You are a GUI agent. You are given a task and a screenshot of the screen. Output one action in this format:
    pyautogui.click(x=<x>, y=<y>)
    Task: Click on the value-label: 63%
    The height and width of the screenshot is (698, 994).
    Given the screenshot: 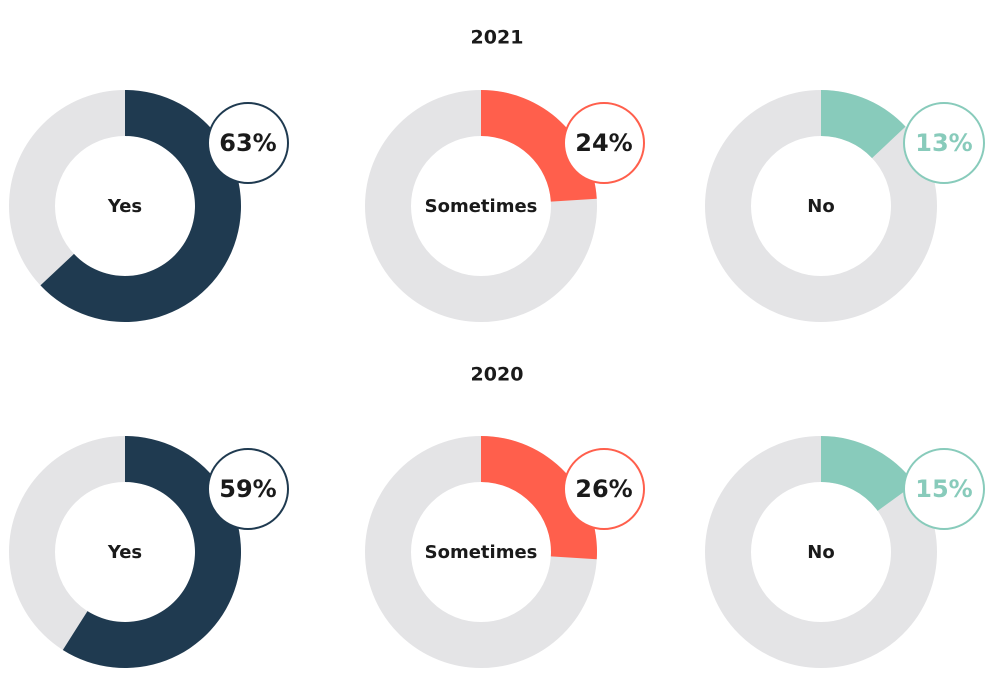 What is the action you would take?
    pyautogui.click(x=247, y=143)
    